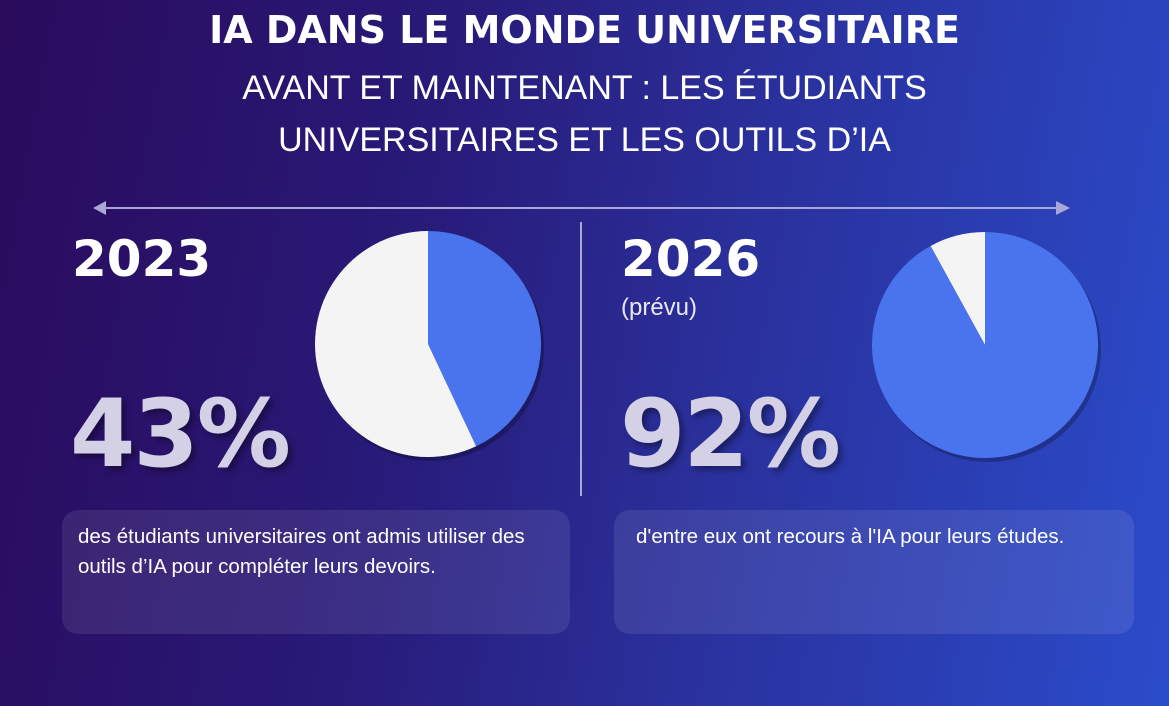  I want to click on pie-chart-2023, so click(429, 346).